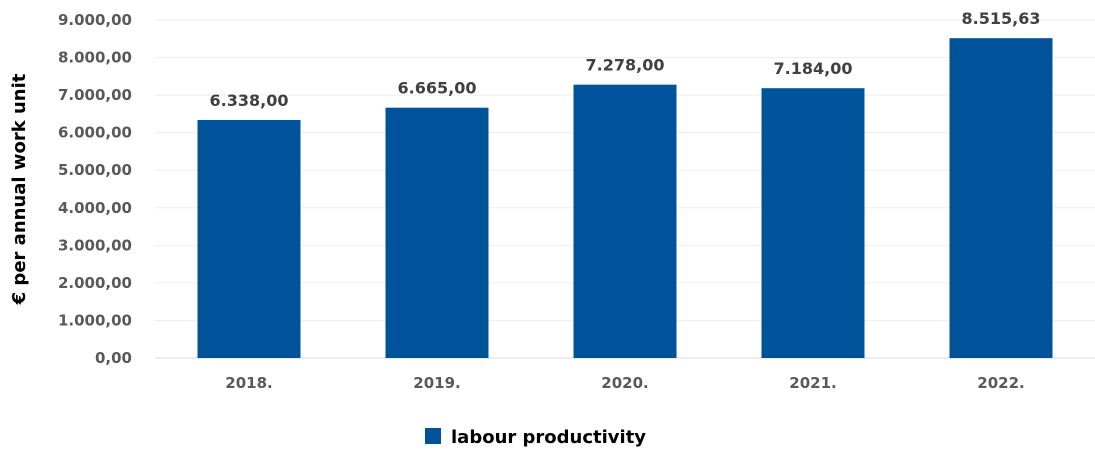 Image resolution: width=1095 pixels, height=455 pixels. What do you see at coordinates (95, 20) in the screenshot?
I see `y-tick-label: 9.000,00` at bounding box center [95, 20].